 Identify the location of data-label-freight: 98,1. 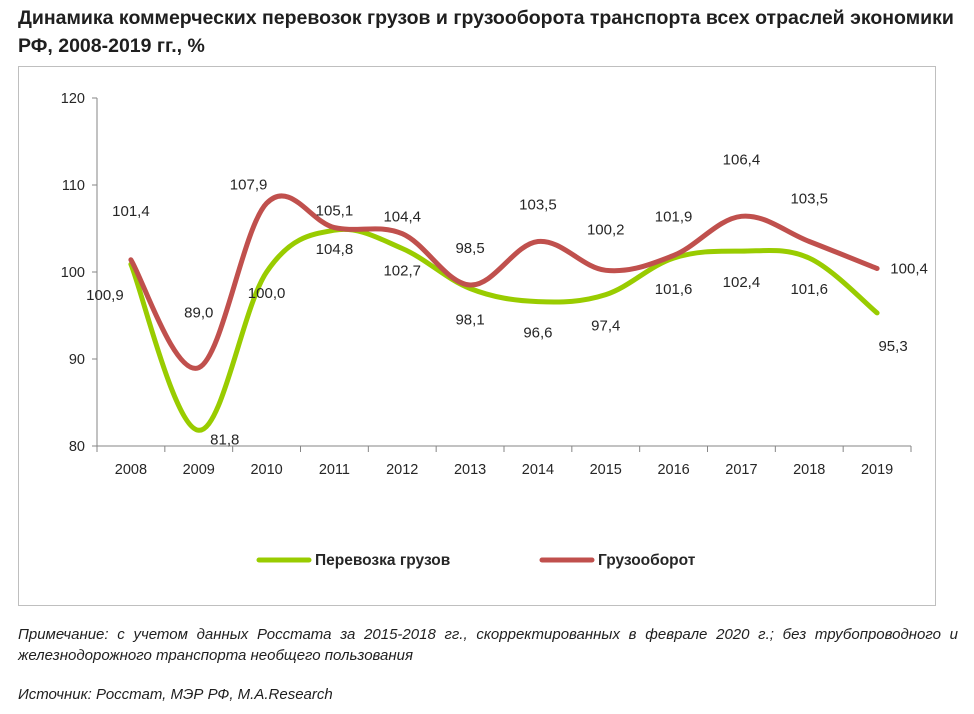
(469, 320).